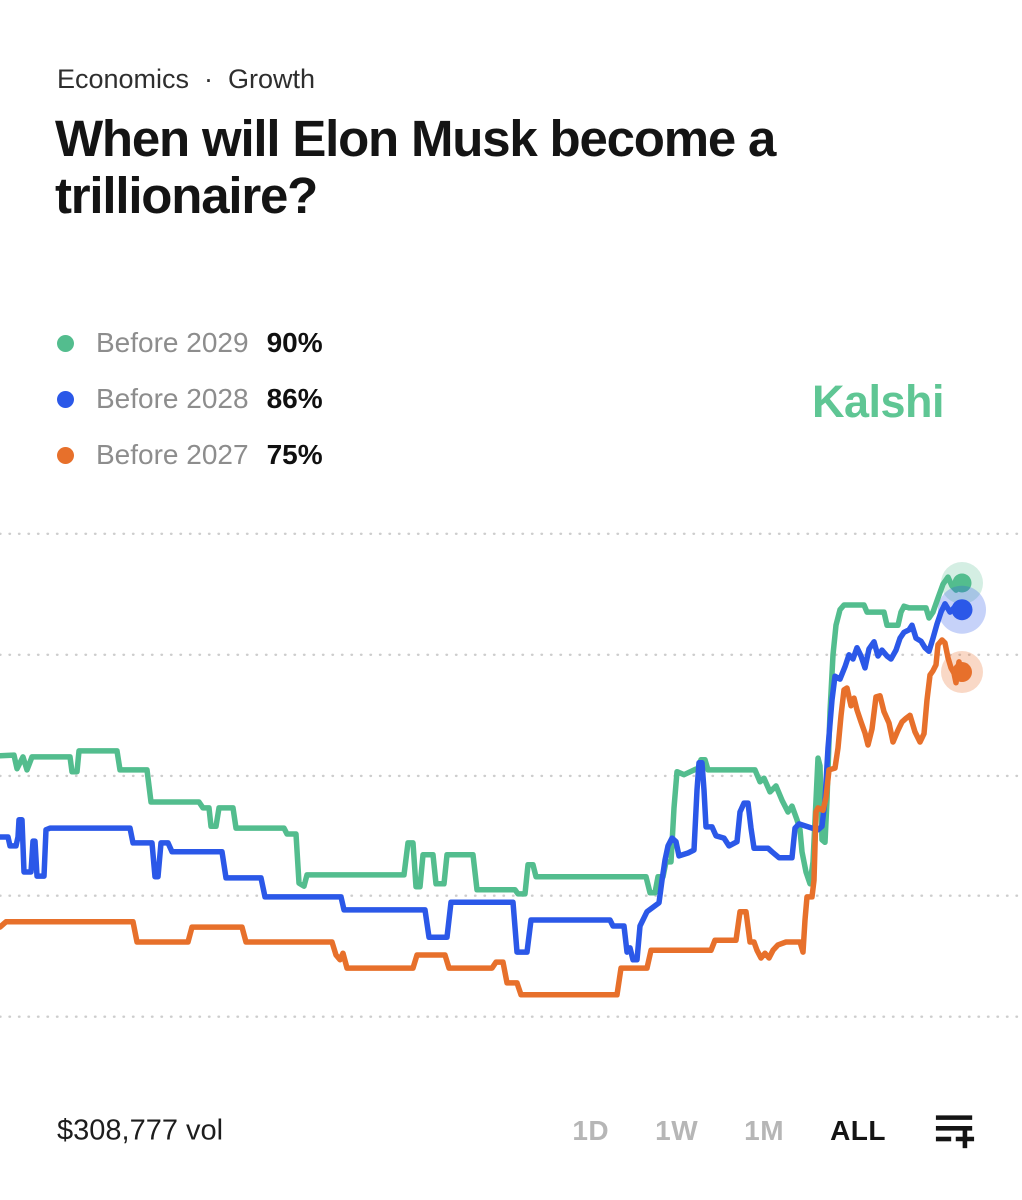 This screenshot has width=1022, height=1200. What do you see at coordinates (677, 1130) in the screenshot?
I see `range-button-1w: 1W` at bounding box center [677, 1130].